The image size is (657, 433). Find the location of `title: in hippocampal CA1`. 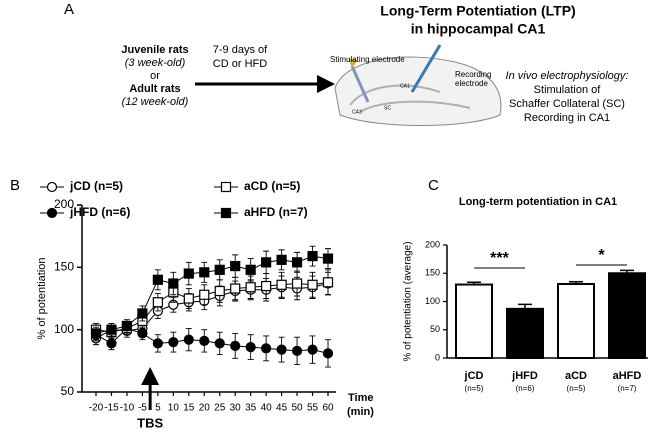

title: in hippocampal CA1 is located at coordinates (478, 29).